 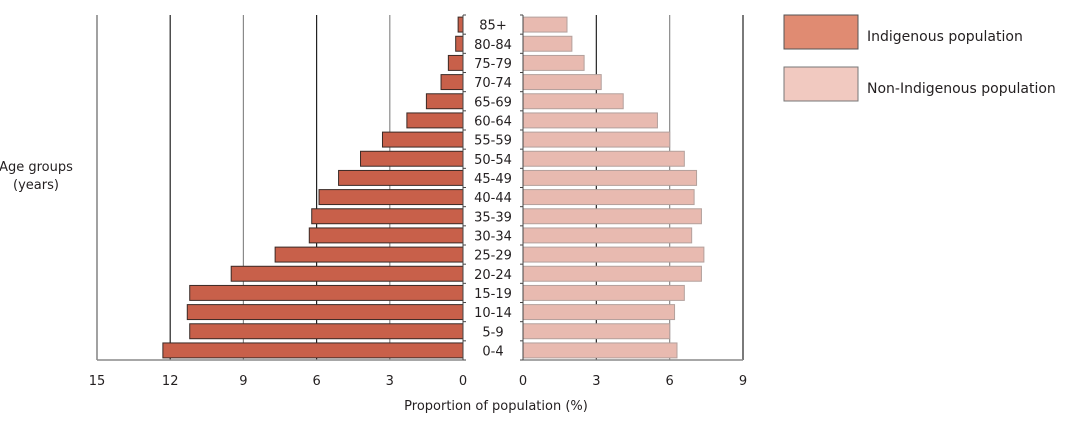 What do you see at coordinates (243, 381) in the screenshot?
I see `tick-label-left: 9` at bounding box center [243, 381].